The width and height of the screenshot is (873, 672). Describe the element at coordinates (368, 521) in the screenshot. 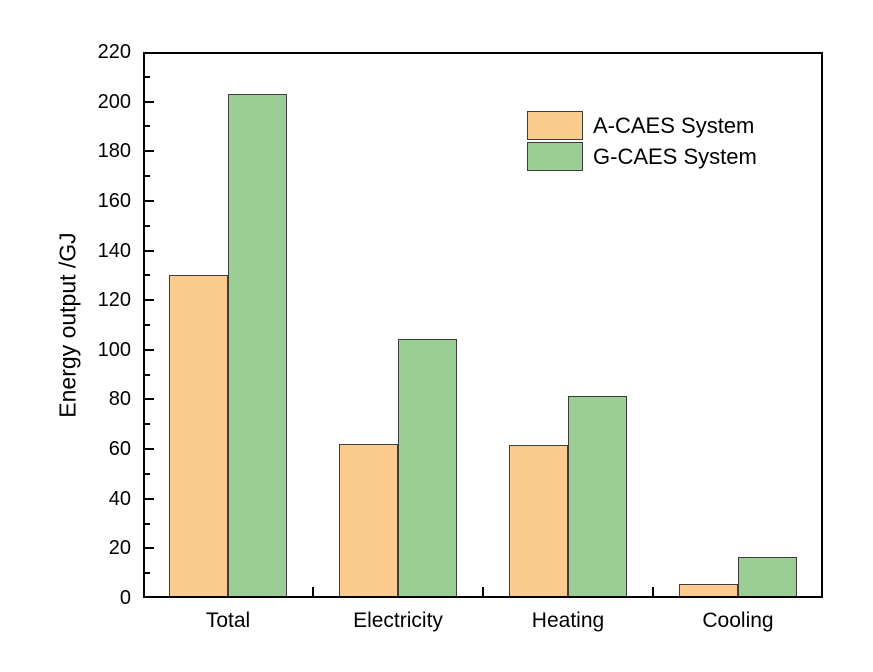

I see `bar-a-caes-system-electricity` at that location.